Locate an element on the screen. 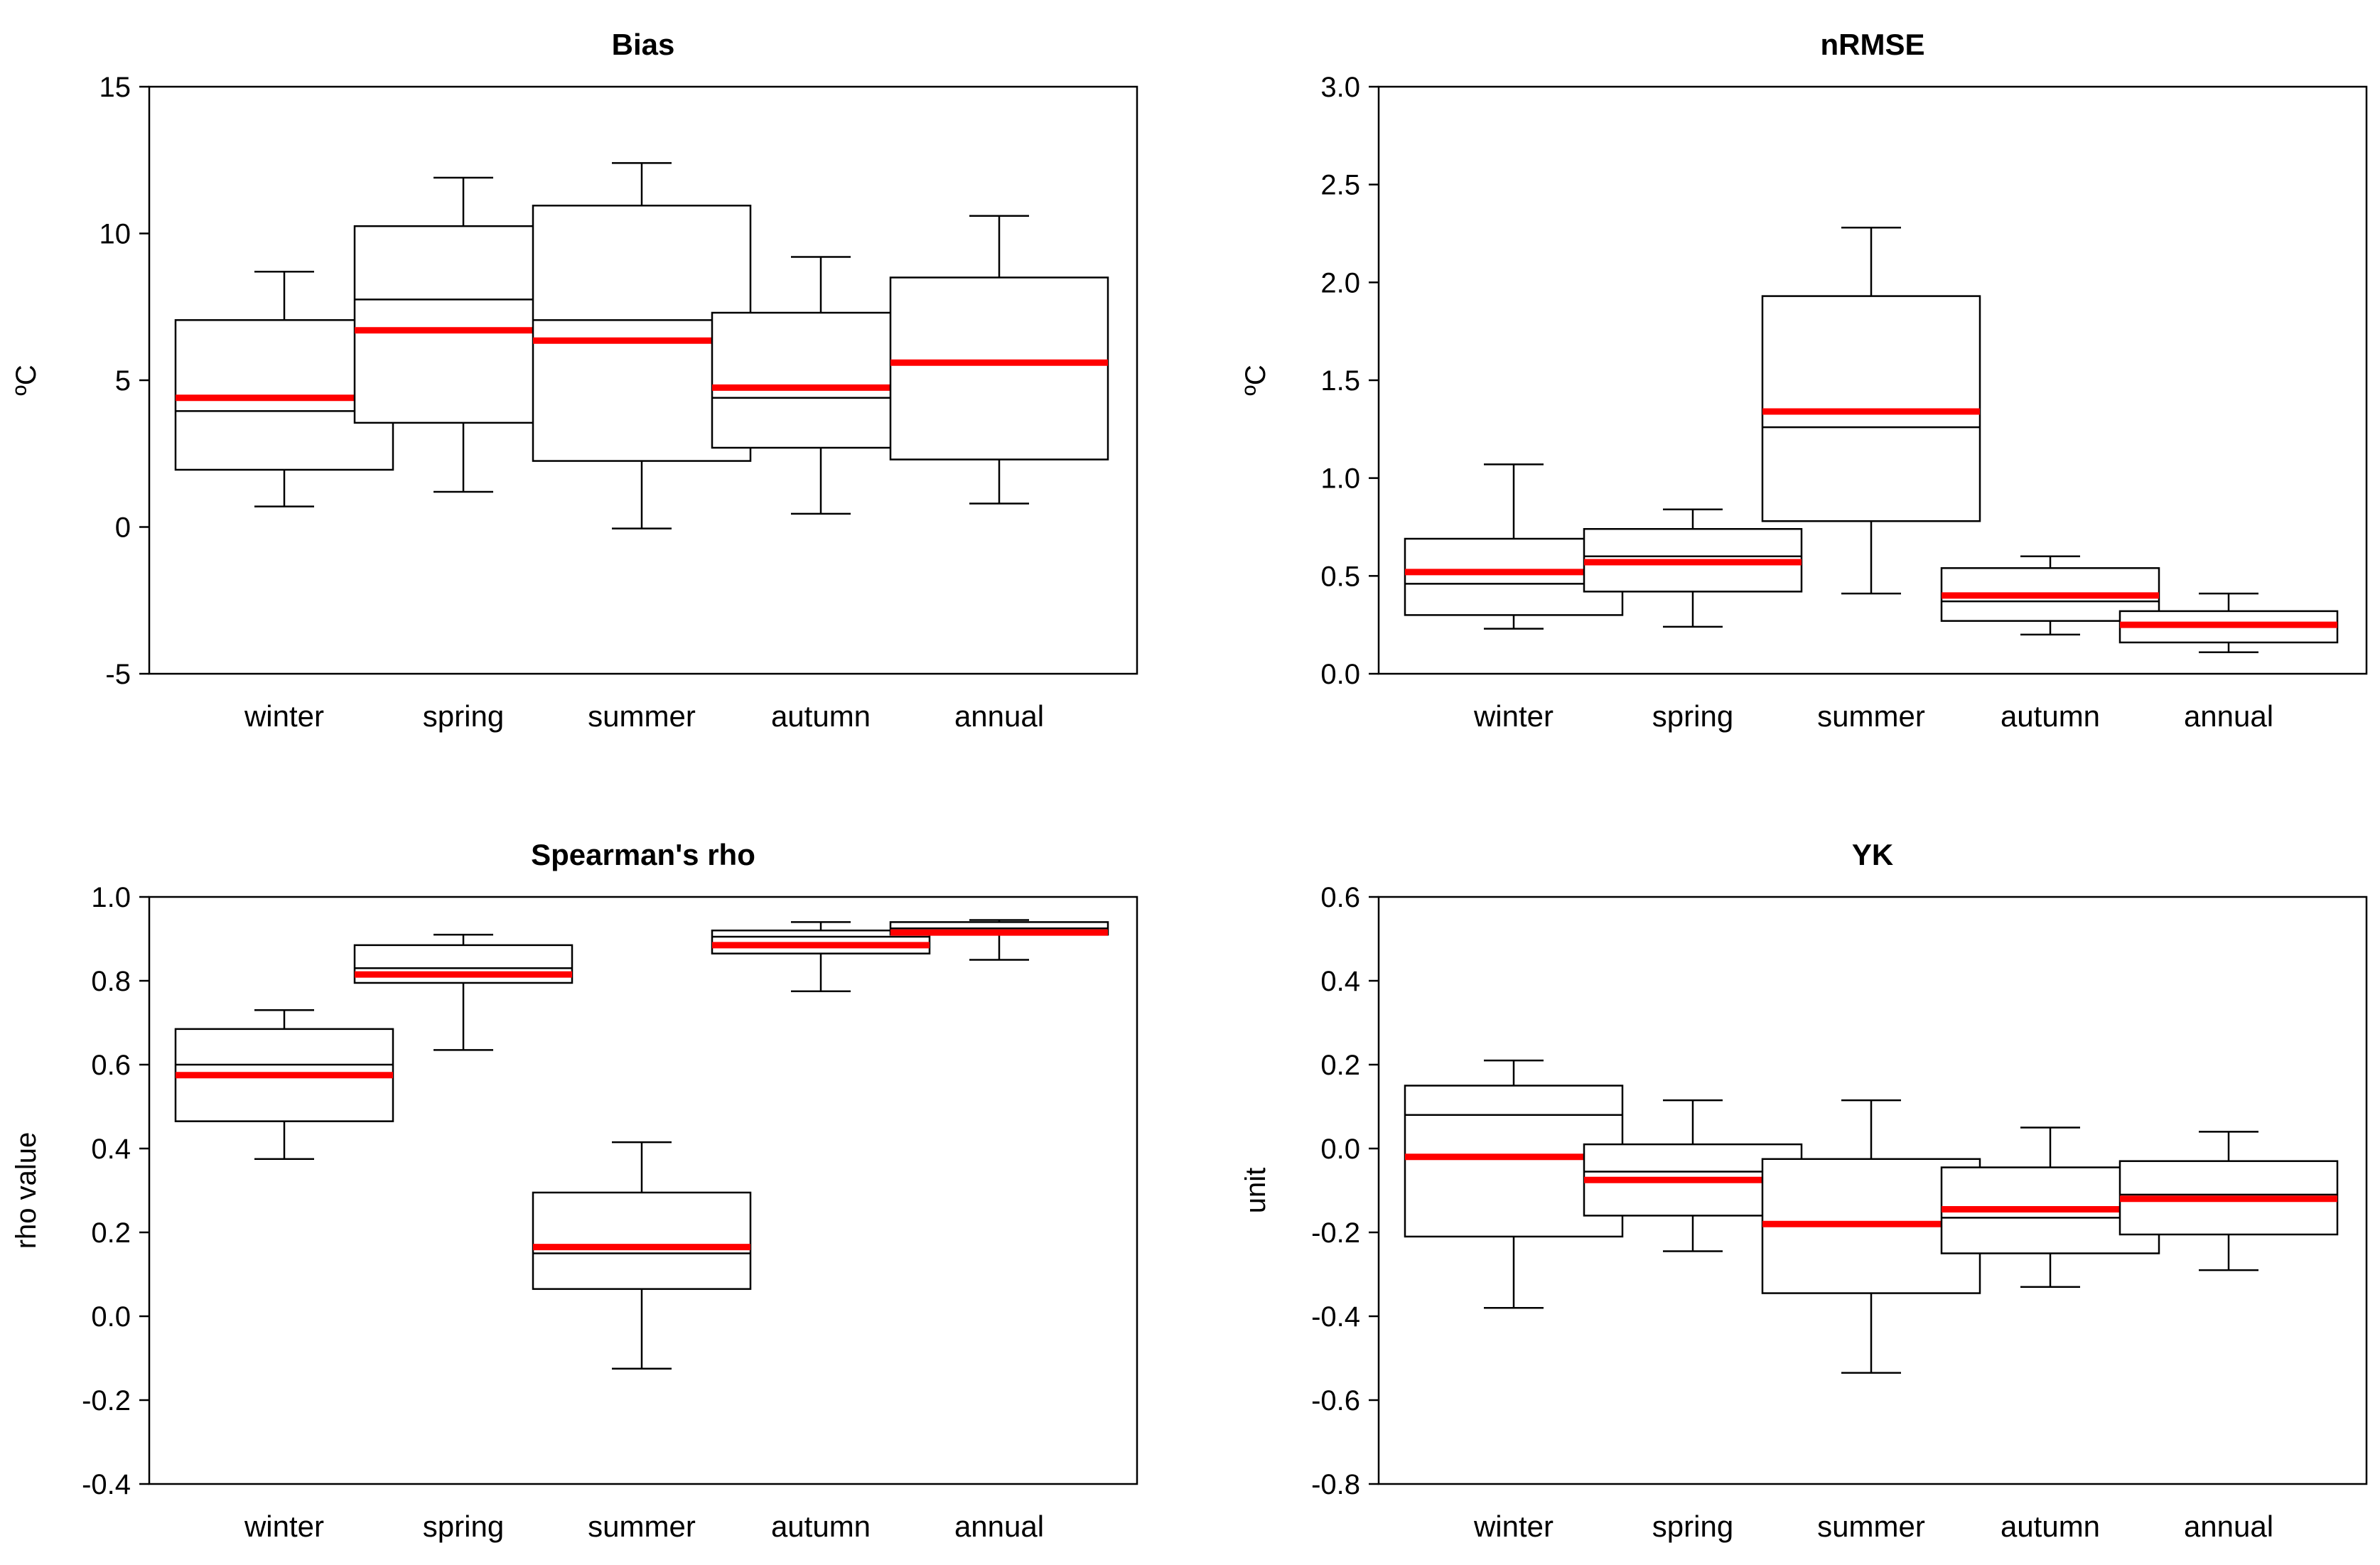 The height and width of the screenshot is (1565, 2380). y-tick-label: 10 is located at coordinates (115, 234).